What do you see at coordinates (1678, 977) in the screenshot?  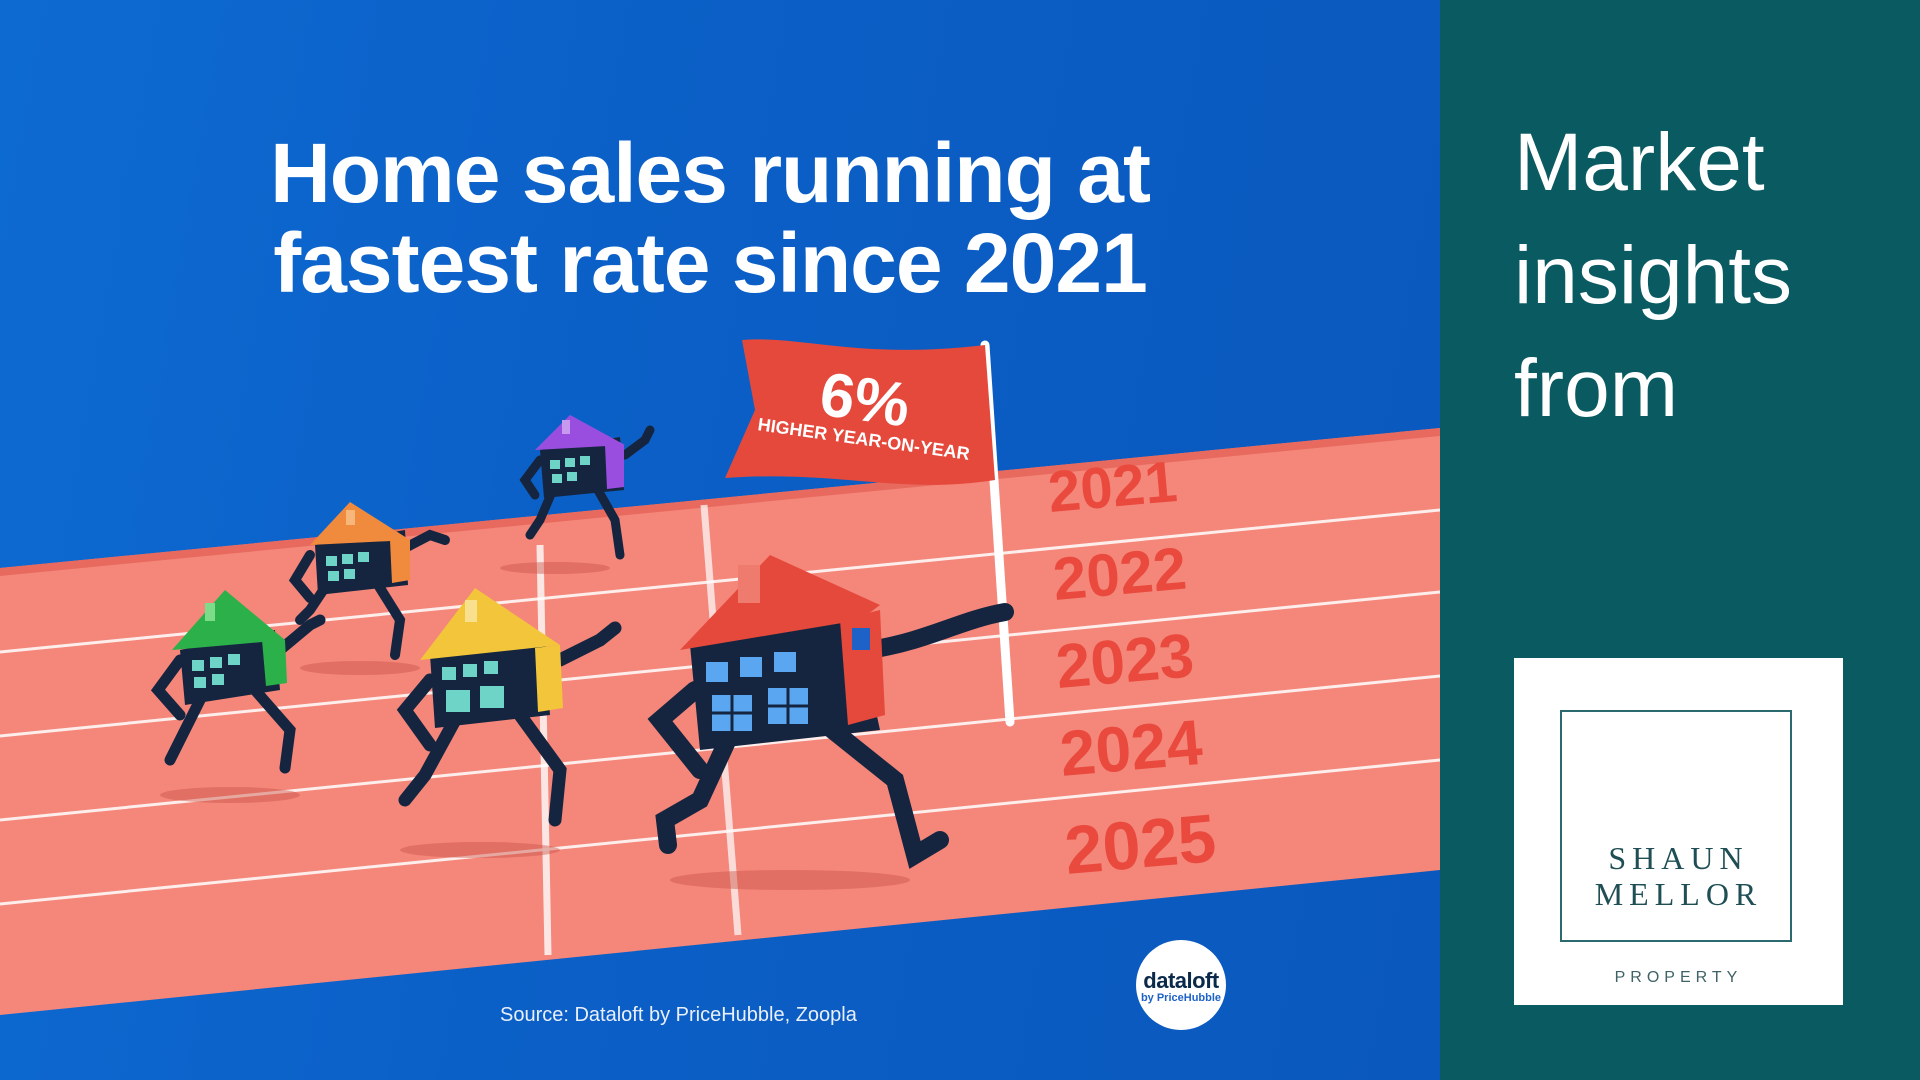 I see `logo-subtitle: PROPERTY` at bounding box center [1678, 977].